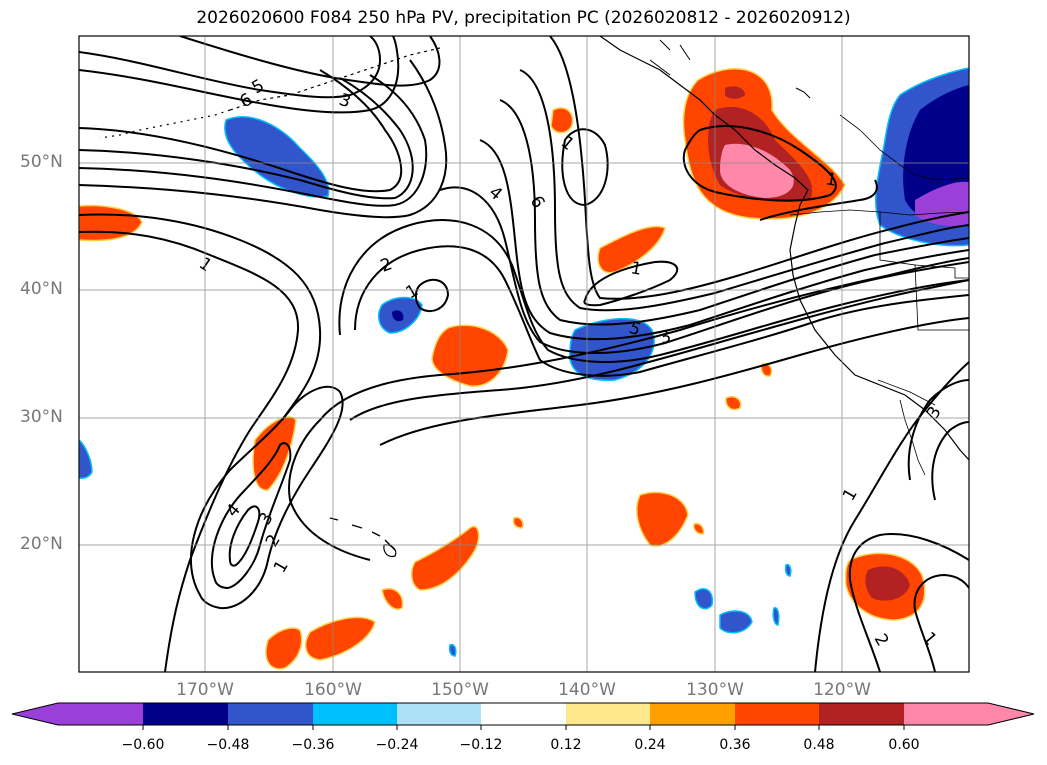 The width and height of the screenshot is (1047, 765). I want to click on lat-label: 50°N, so click(41, 162).